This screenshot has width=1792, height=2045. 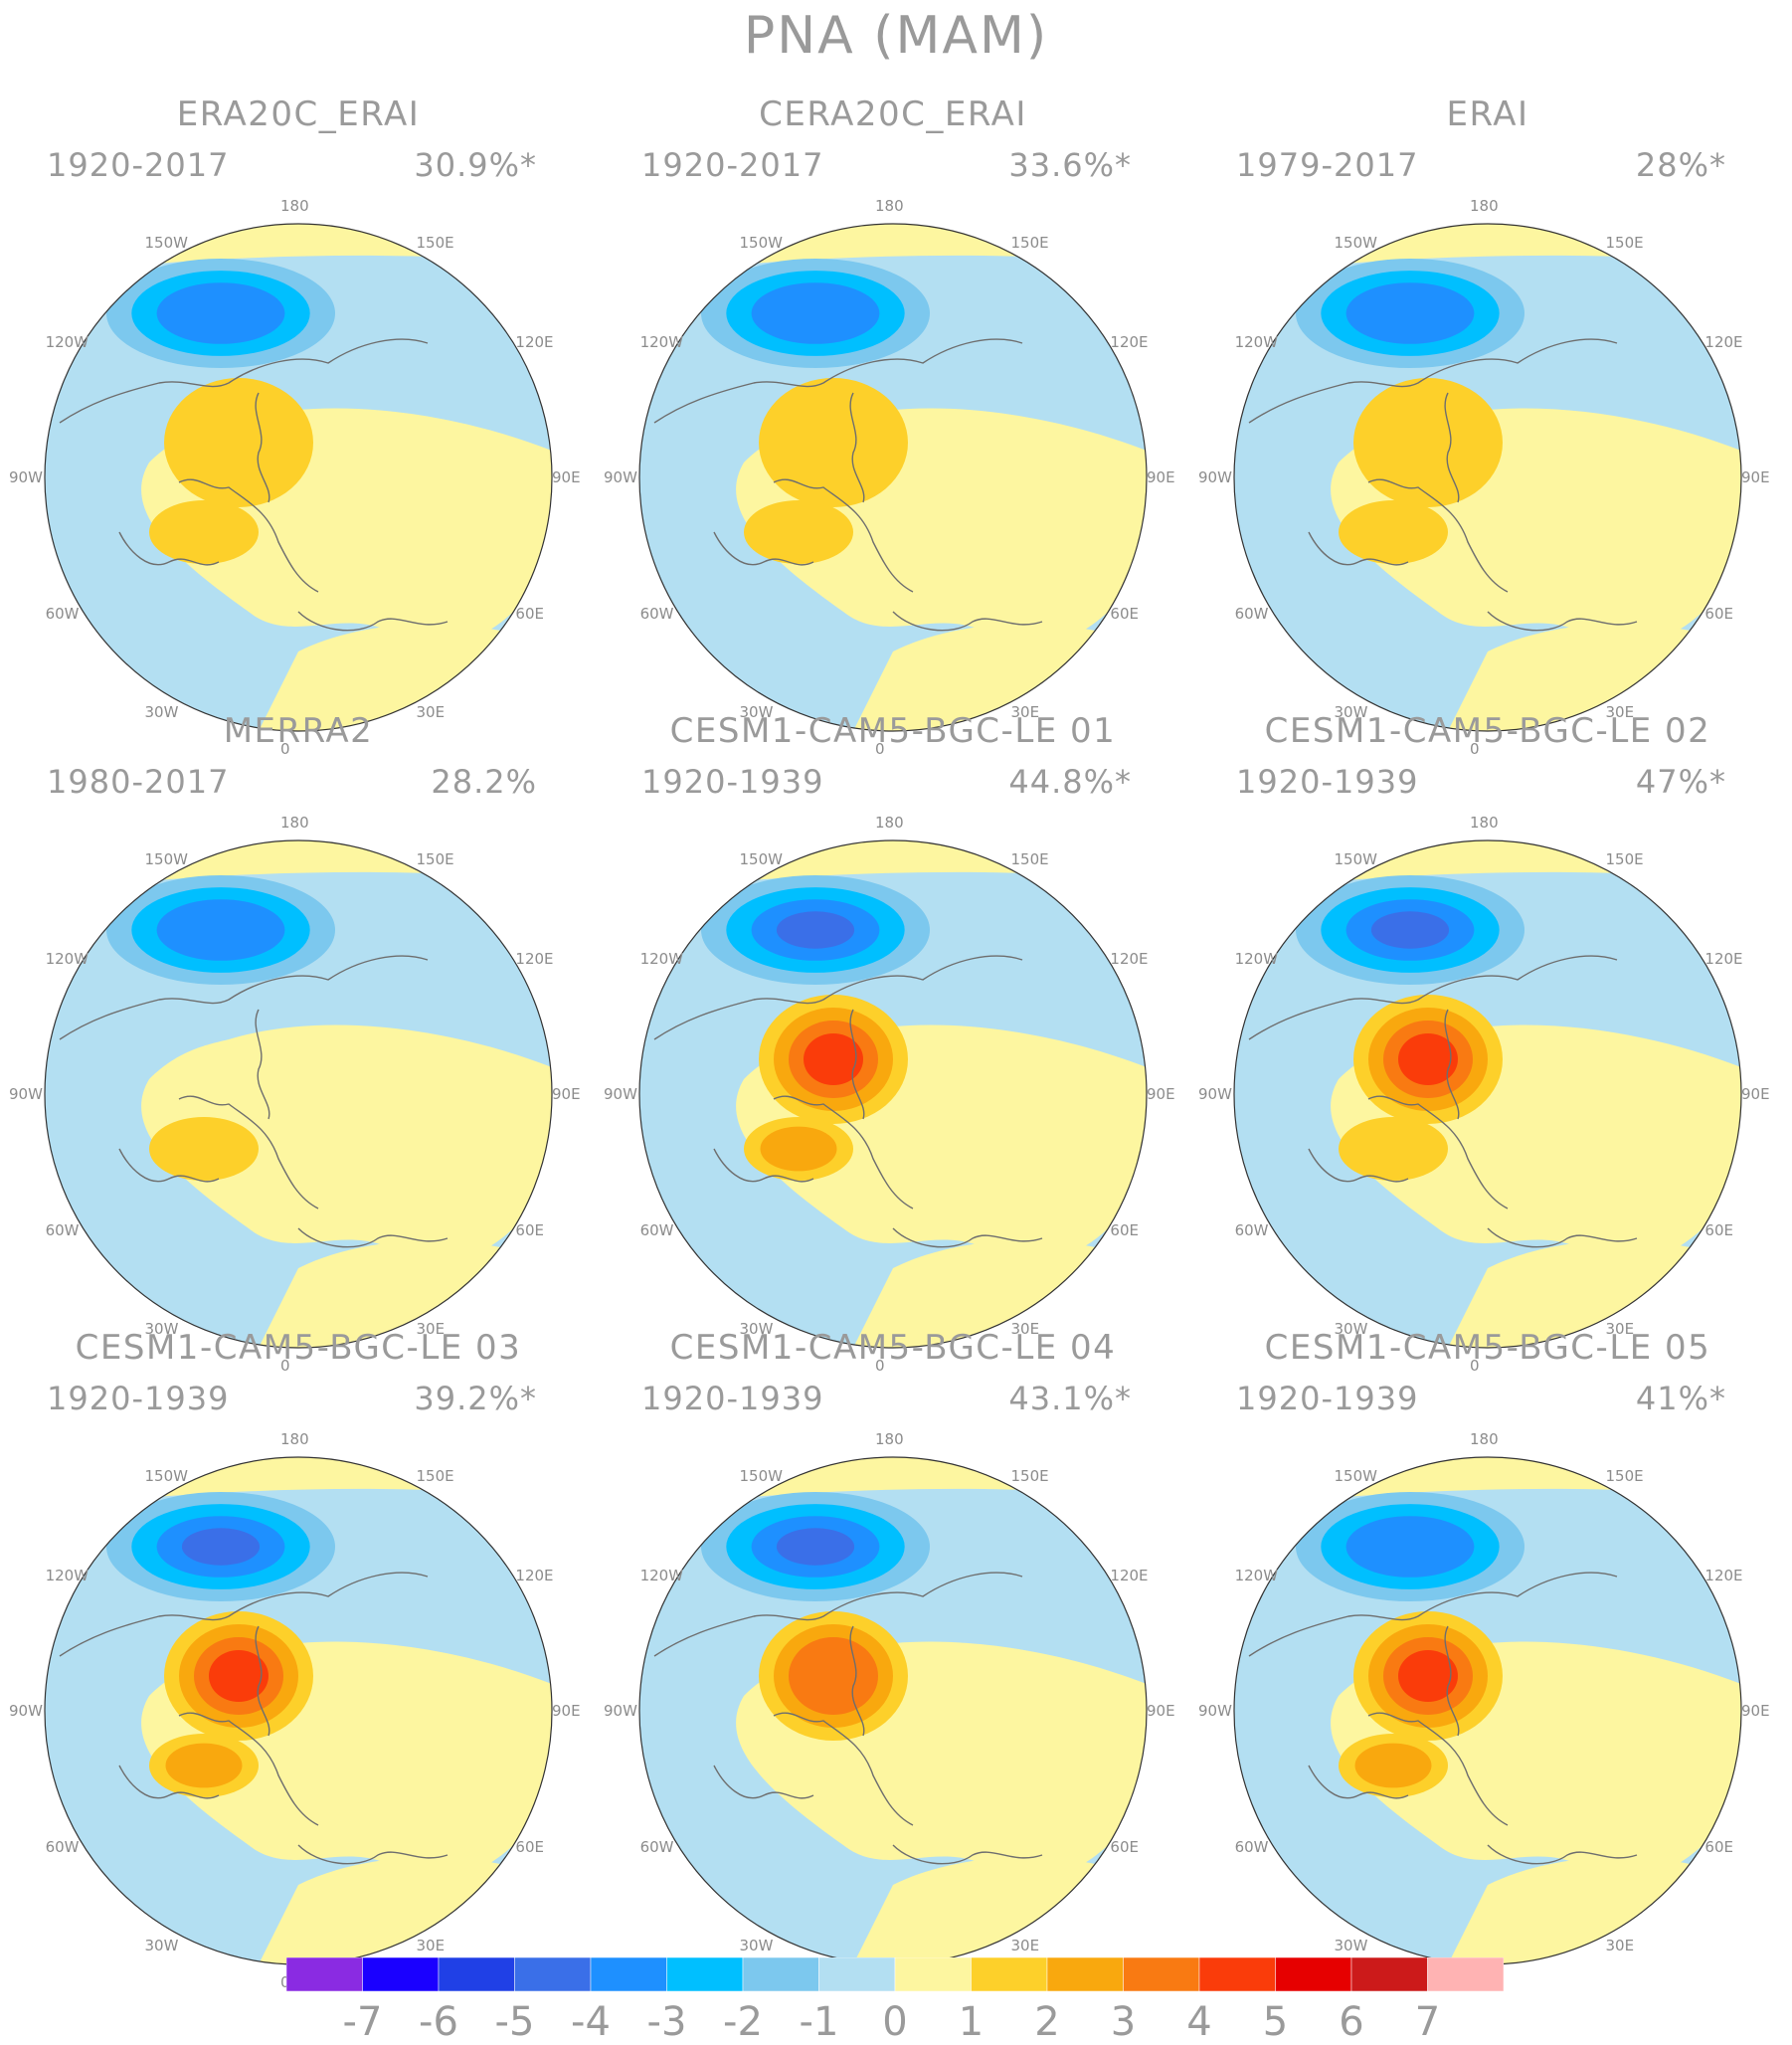 I want to click on panel-variance: 43.1%*, so click(x=1070, y=1399).